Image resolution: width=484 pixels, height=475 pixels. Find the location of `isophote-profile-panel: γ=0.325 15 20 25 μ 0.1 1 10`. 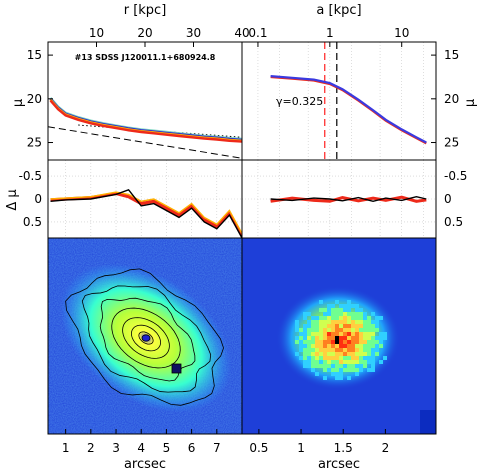

isophote-profile-panel: γ=0.325 15 20 25 μ 0.1 1 10 is located at coordinates (363, 93).